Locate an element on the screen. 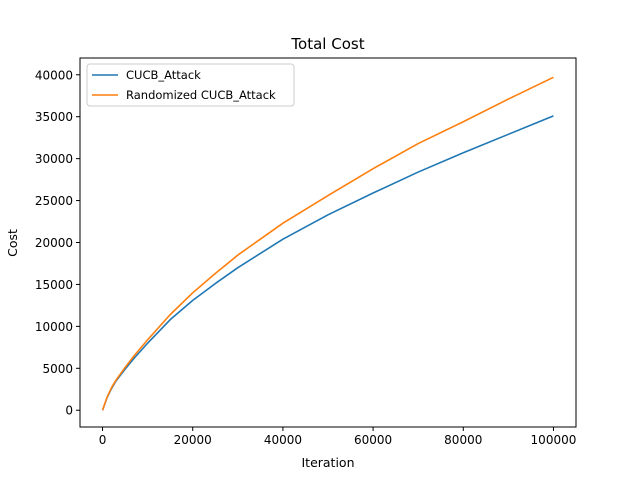  y-tick-label: 35000 is located at coordinates (54, 117).